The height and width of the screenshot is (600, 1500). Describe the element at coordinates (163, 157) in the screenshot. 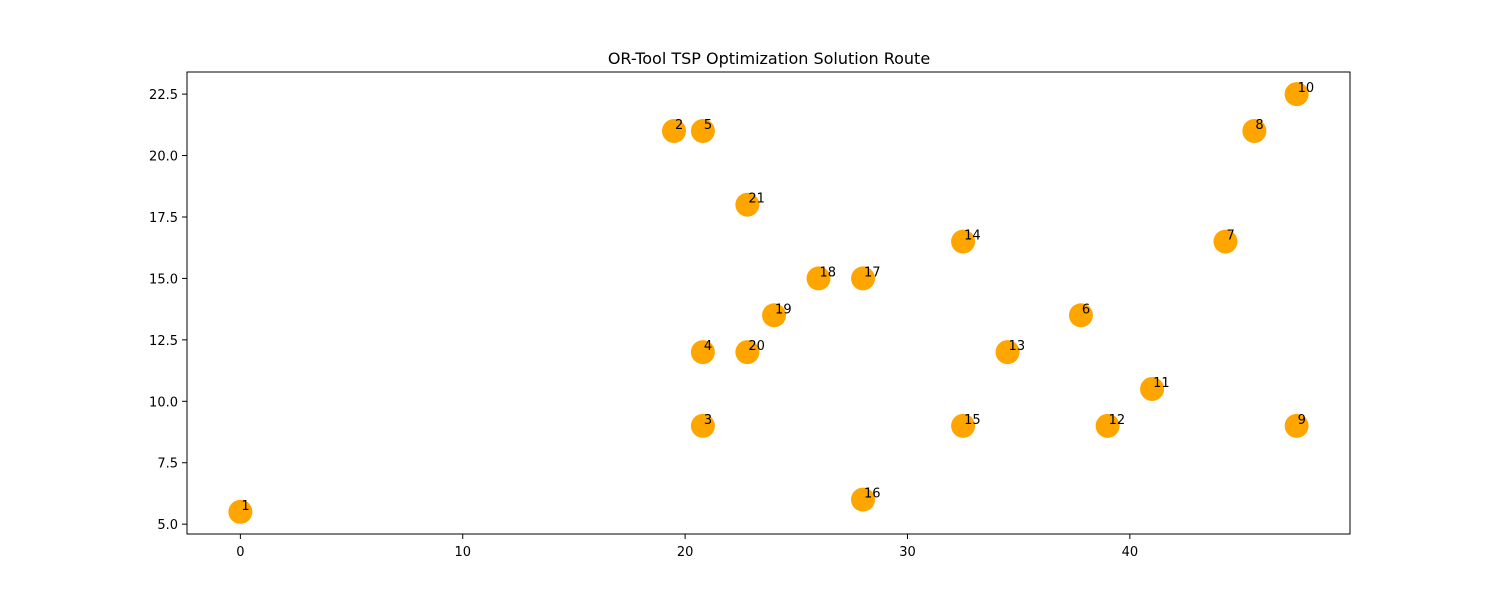

I see `y-tick-label: 20.0` at that location.